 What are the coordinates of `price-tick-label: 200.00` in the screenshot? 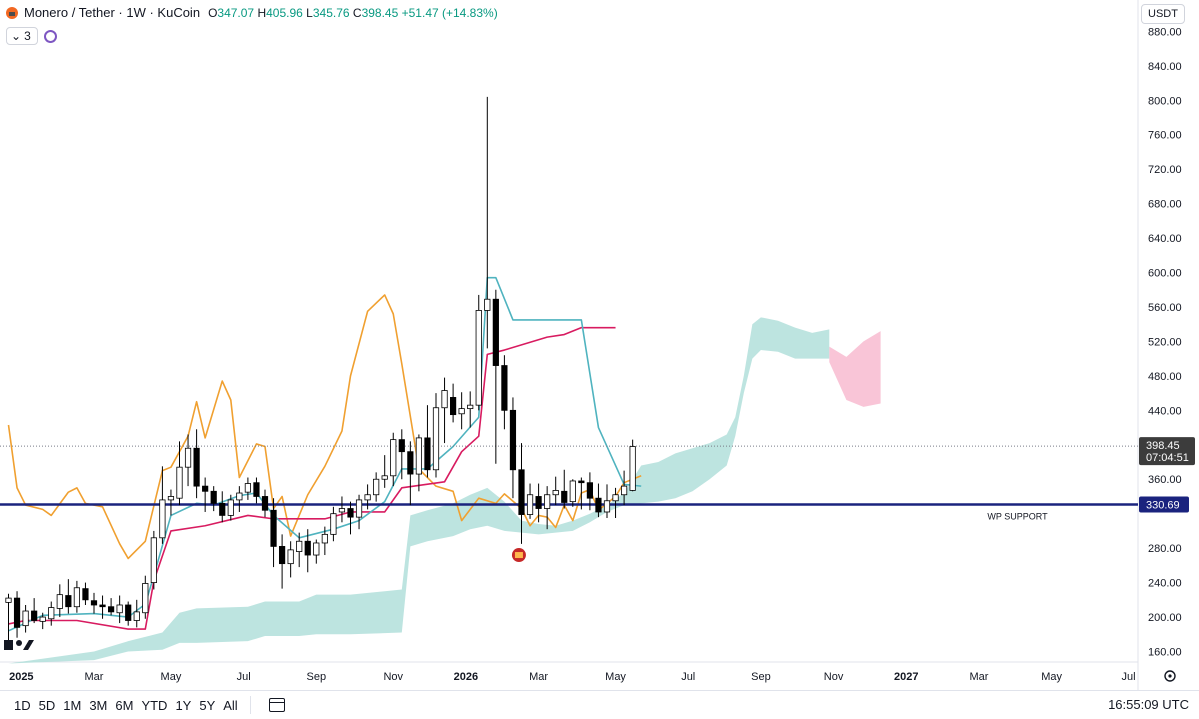 It's located at (1165, 618).